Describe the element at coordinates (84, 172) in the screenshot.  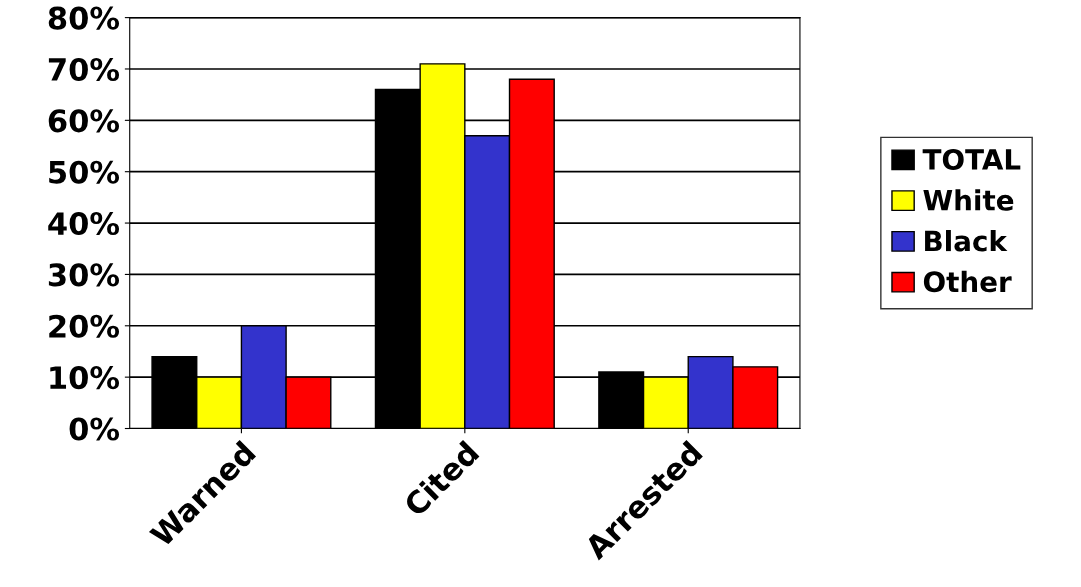
I see `y-tick-label: 50%` at that location.